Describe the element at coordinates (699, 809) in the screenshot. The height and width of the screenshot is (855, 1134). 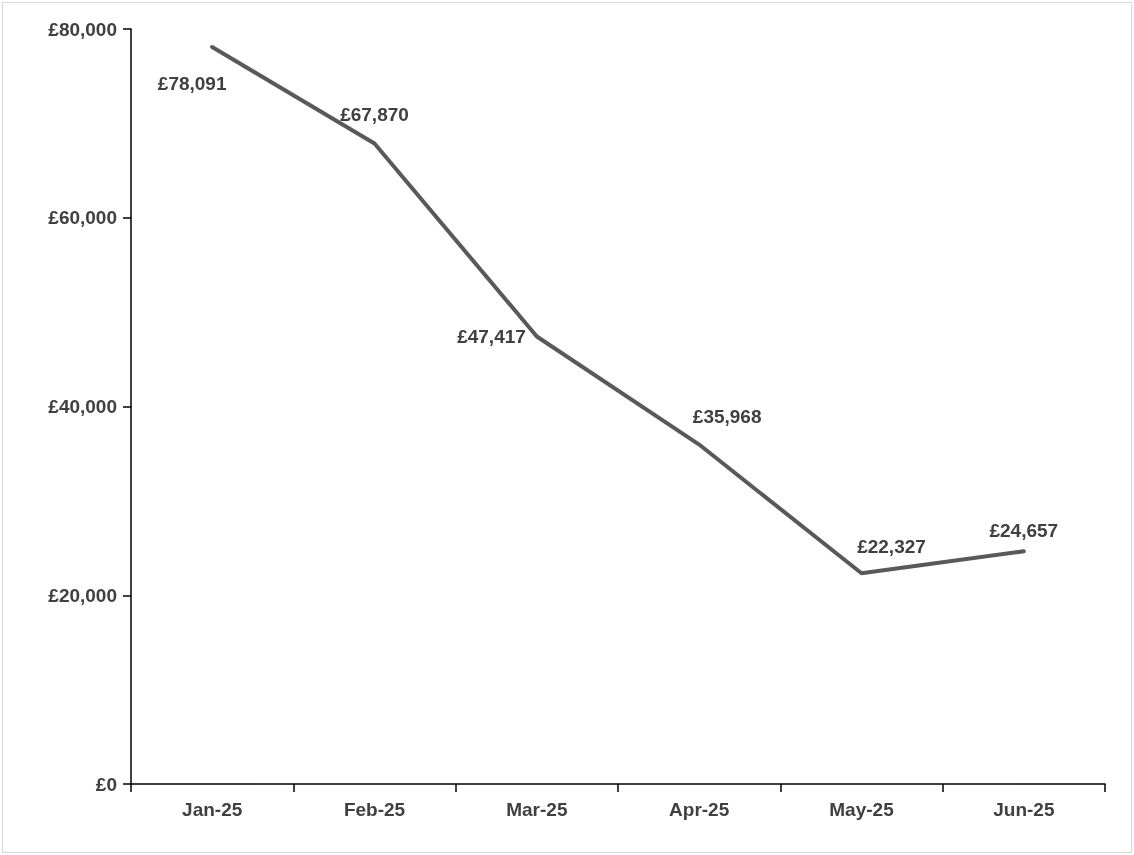
I see `x-tick-label: Apr-25` at that location.